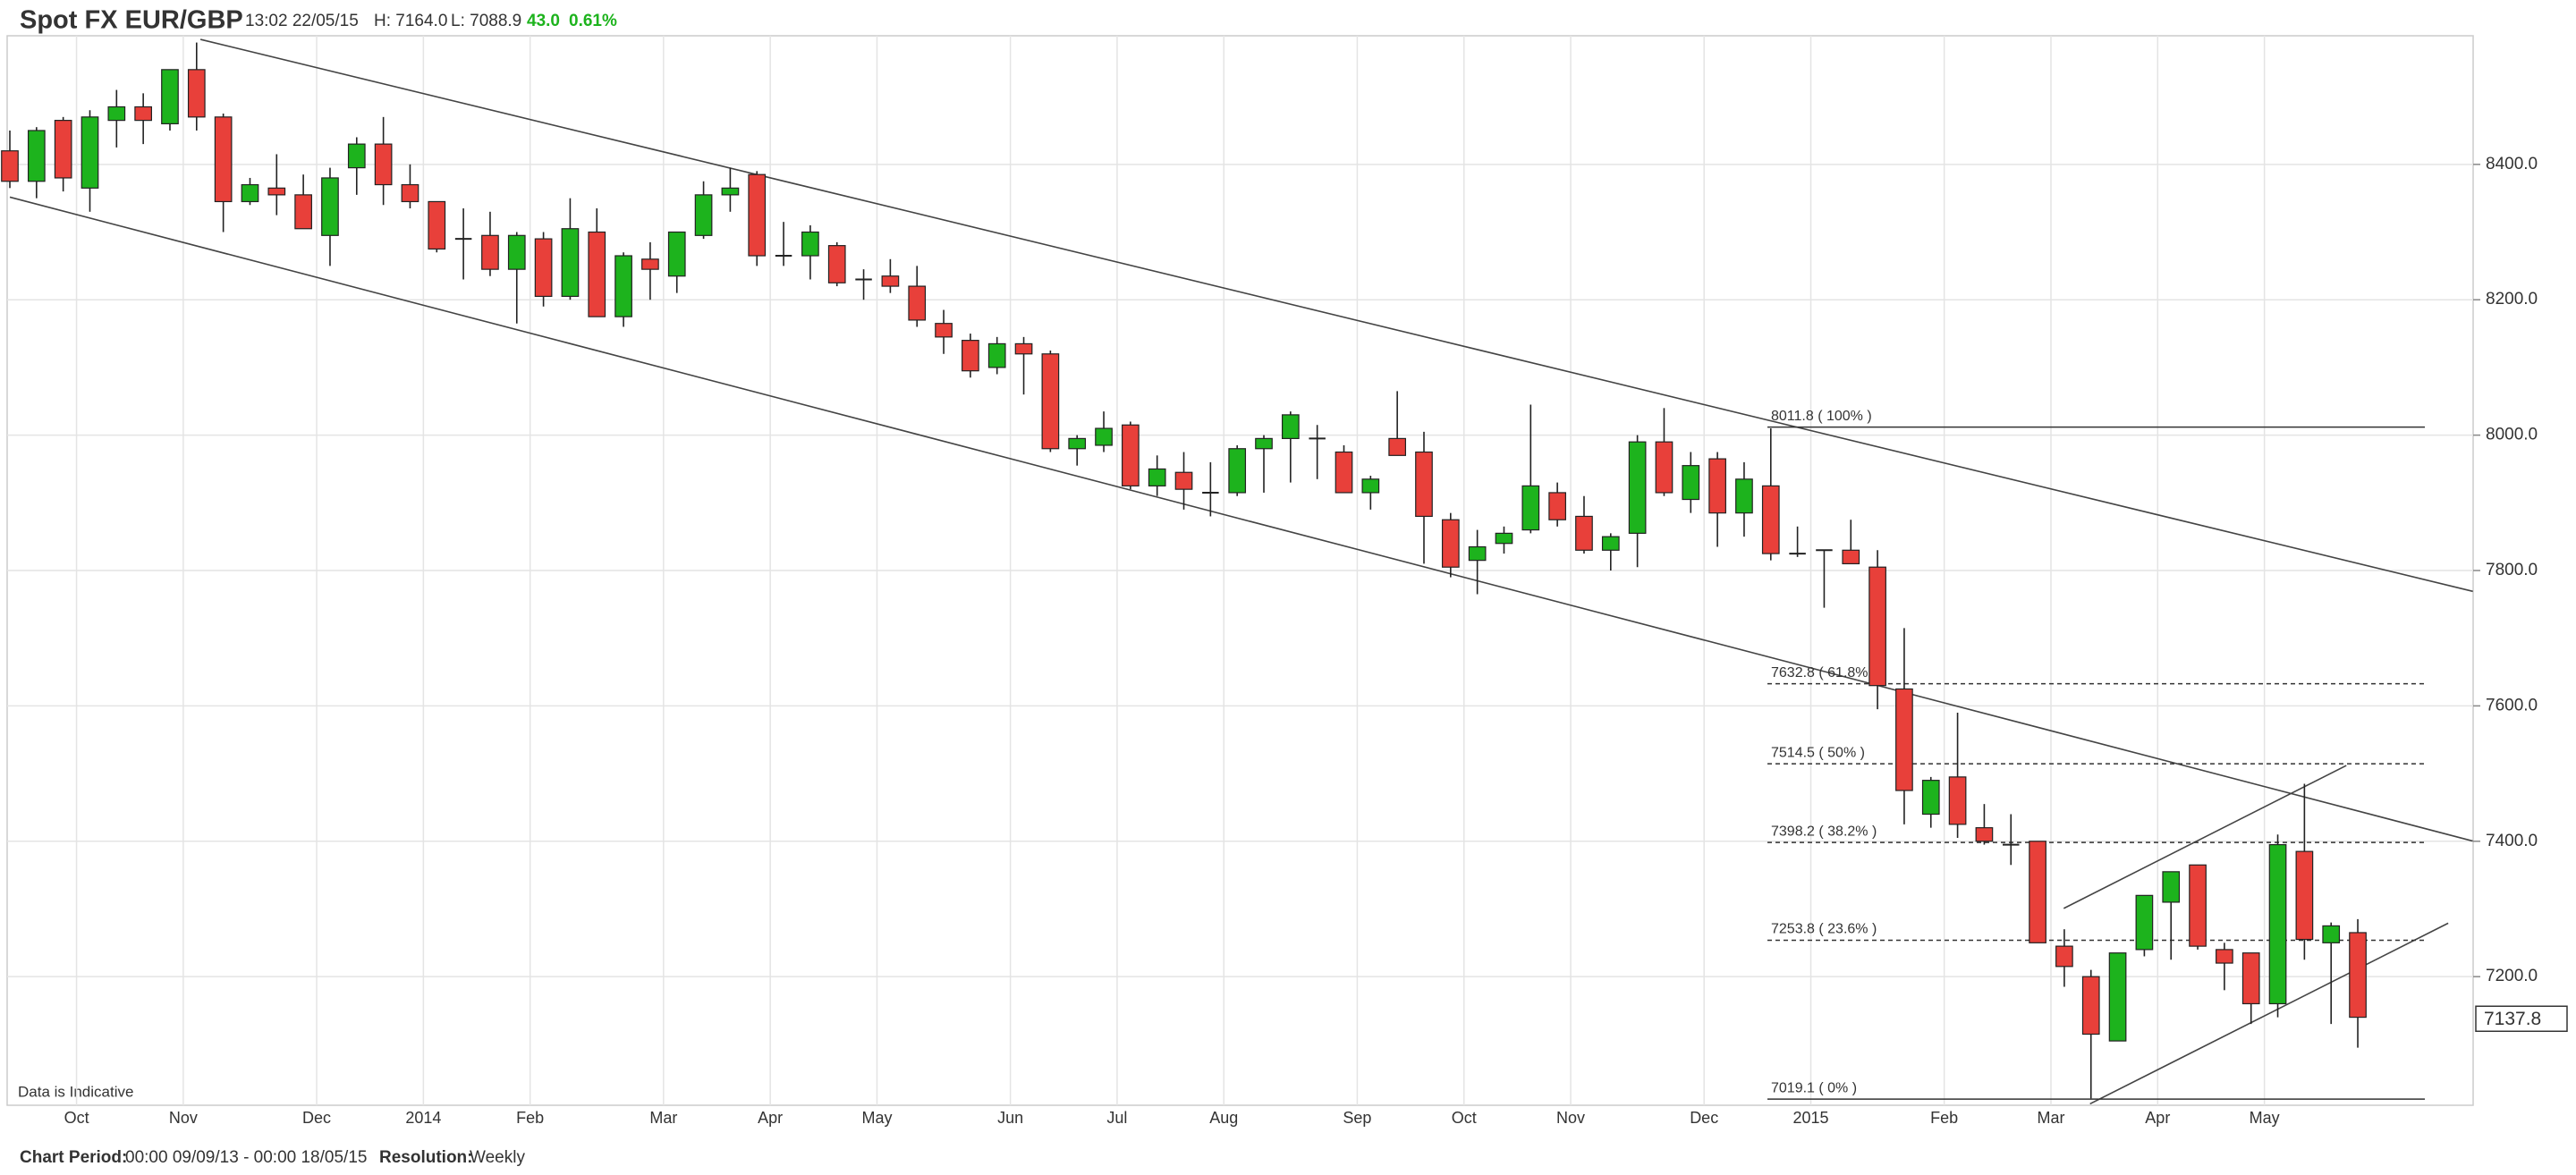 This screenshot has width=2576, height=1175. Describe the element at coordinates (1824, 832) in the screenshot. I see `fib-label: 7398.2 ( 38.2% )` at that location.